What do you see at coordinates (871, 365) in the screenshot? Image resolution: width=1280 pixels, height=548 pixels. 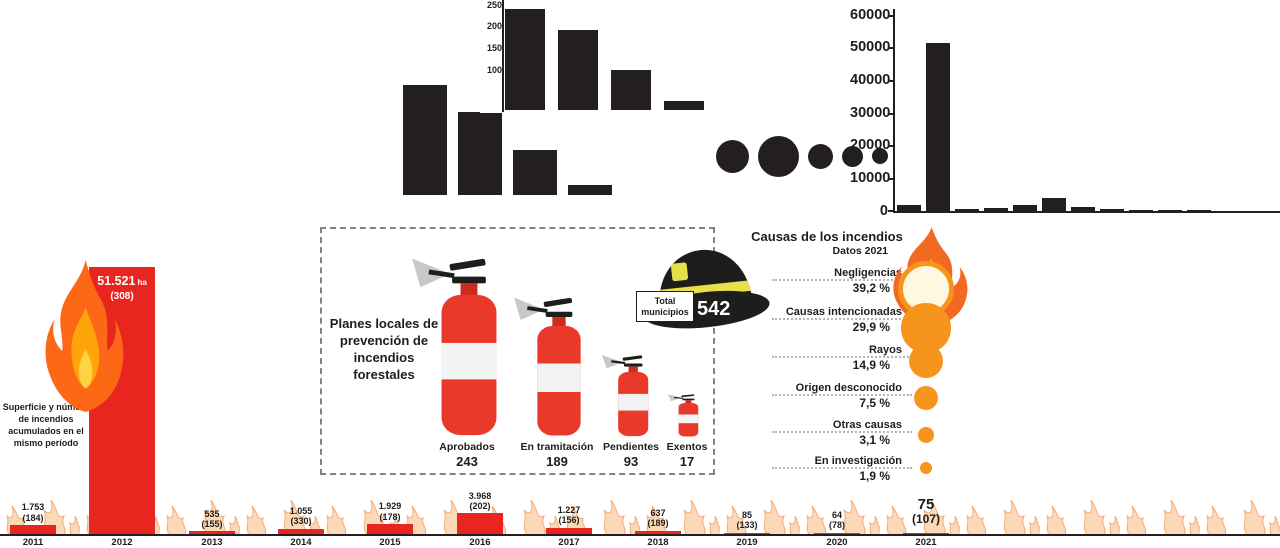 I see `cause-pct: 14,9 %` at bounding box center [871, 365].